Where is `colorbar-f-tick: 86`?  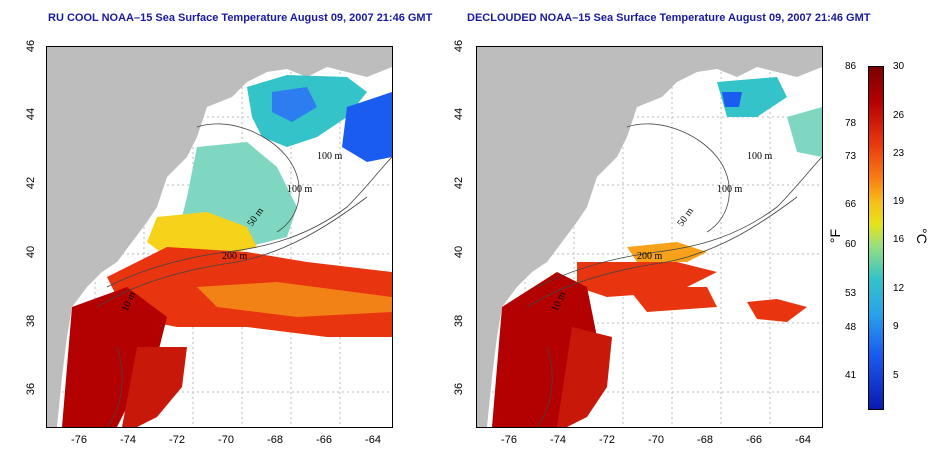
colorbar-f-tick: 86 is located at coordinates (851, 66).